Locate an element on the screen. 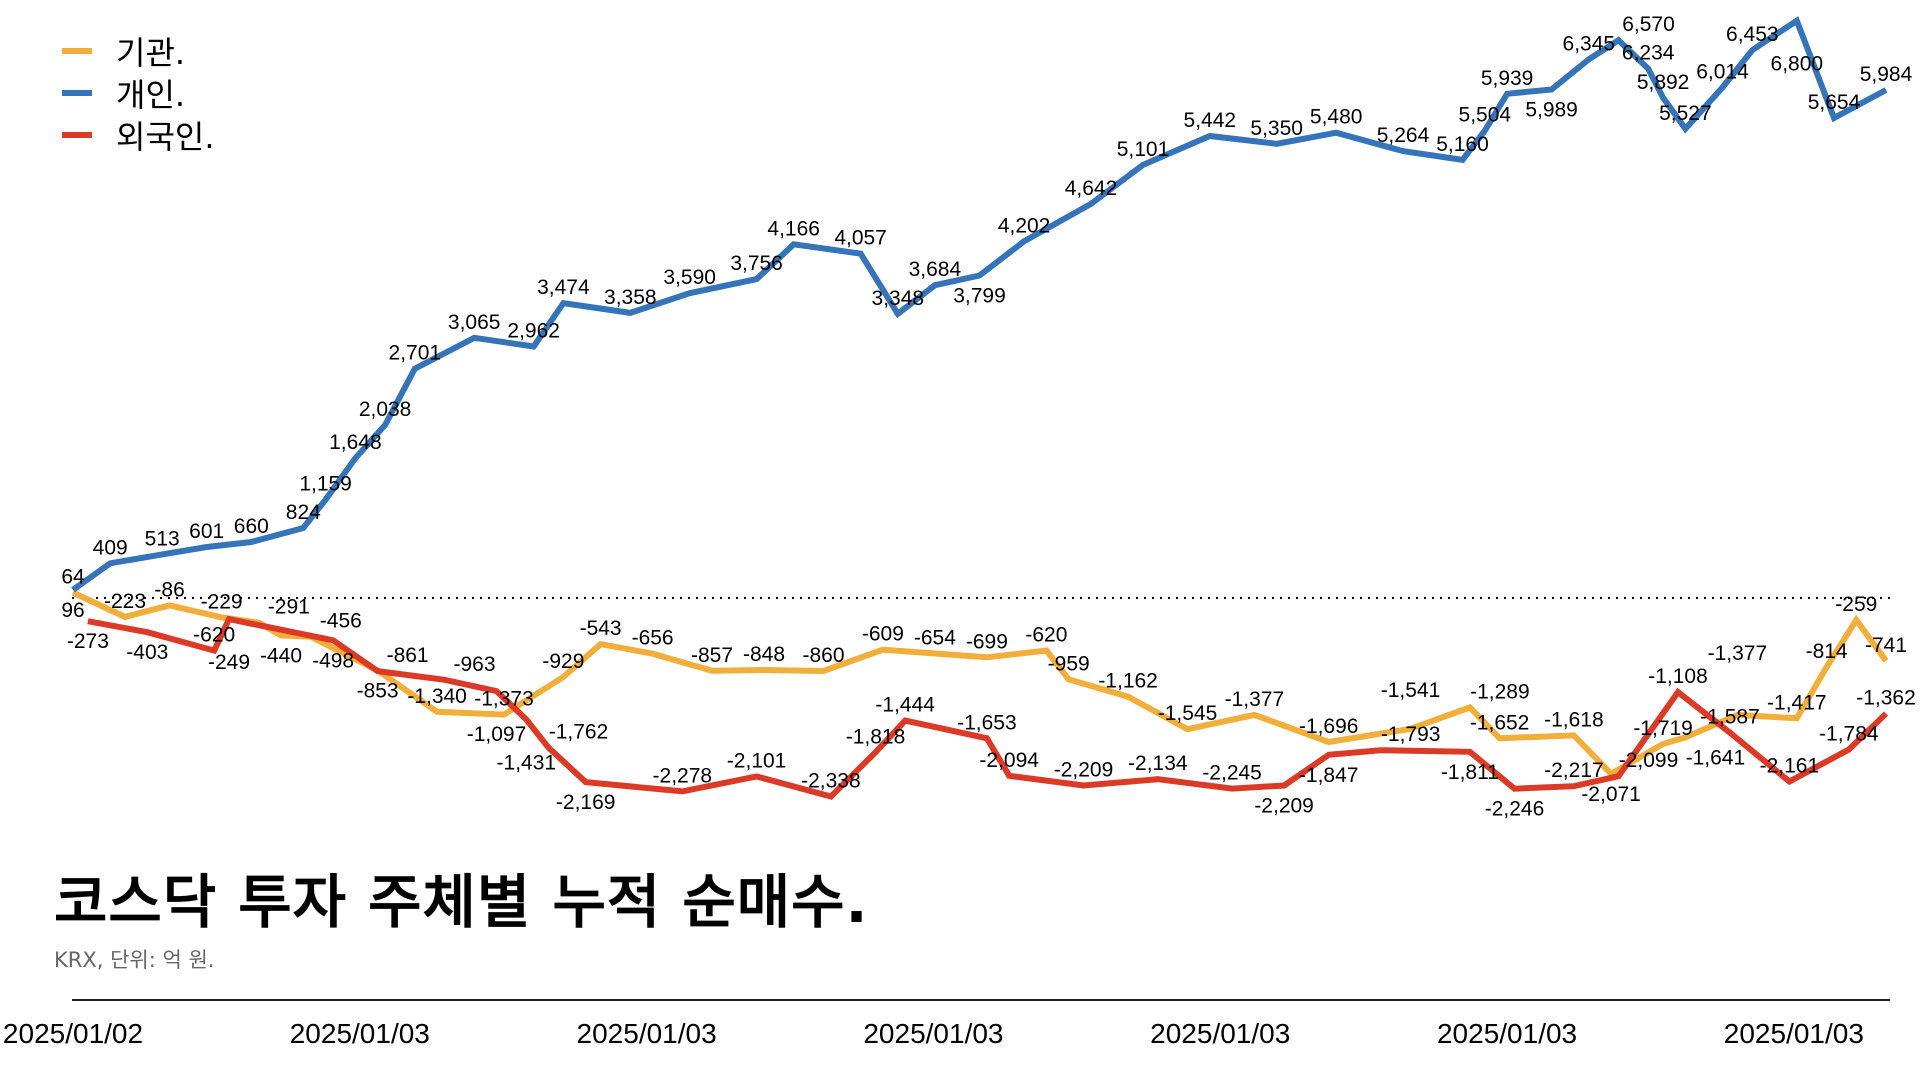 This screenshot has width=1920, height=1080. data-label-foreign: -1,587 is located at coordinates (1730, 717).